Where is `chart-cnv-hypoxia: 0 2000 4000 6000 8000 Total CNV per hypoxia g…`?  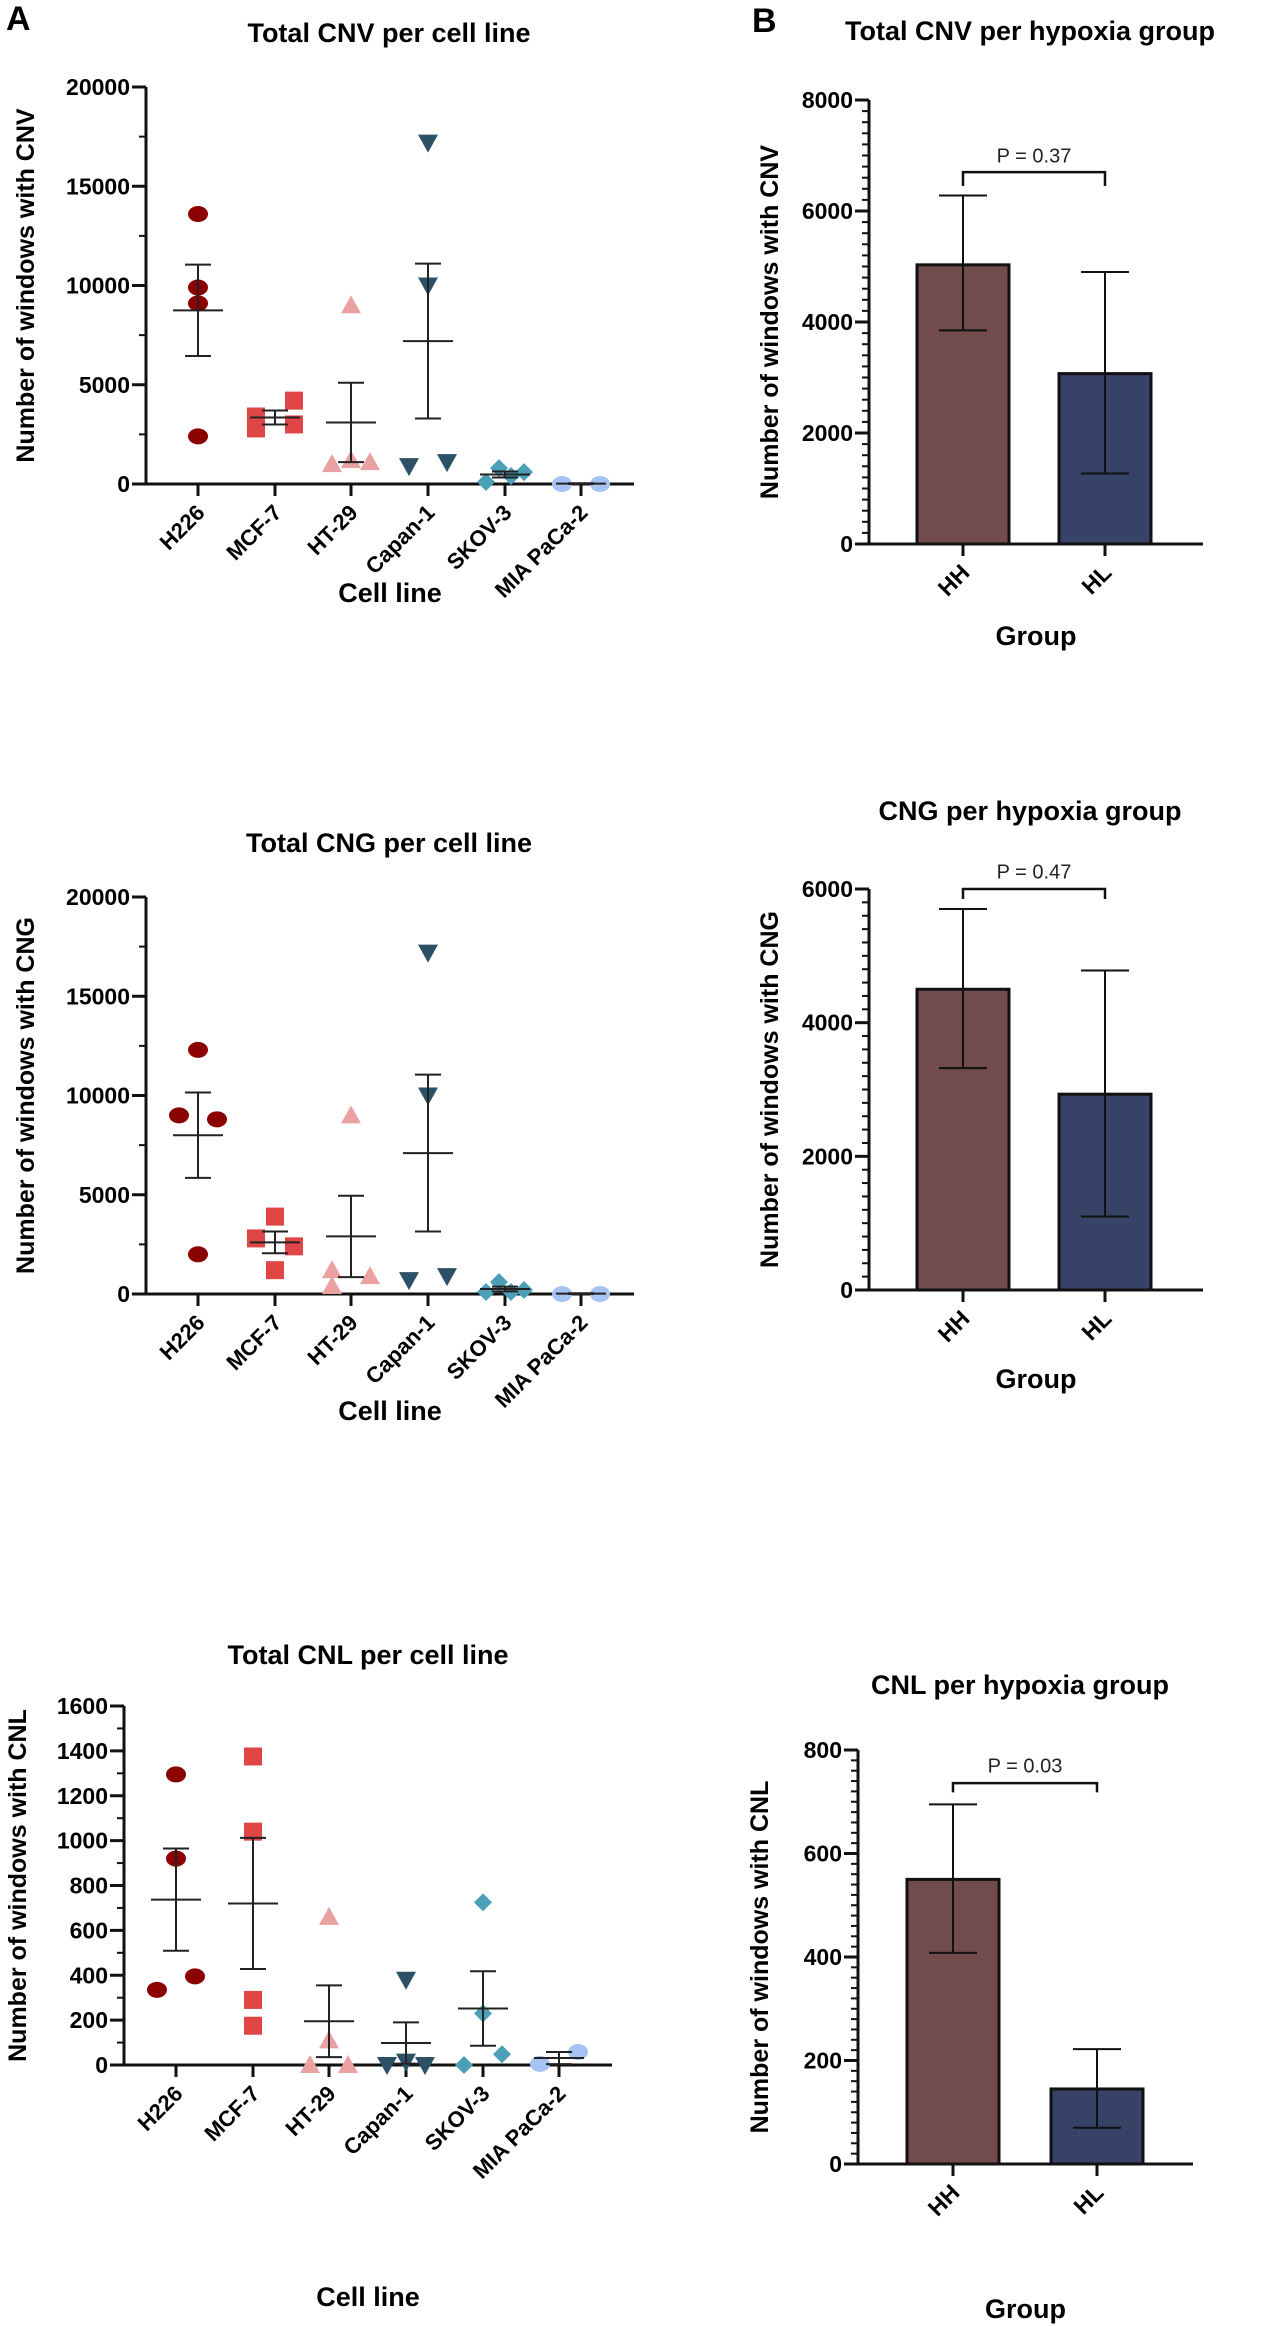 chart-cnv-hypoxia: 0 2000 4000 6000 8000 Total CNV per hypoxia g… is located at coordinates (985, 333).